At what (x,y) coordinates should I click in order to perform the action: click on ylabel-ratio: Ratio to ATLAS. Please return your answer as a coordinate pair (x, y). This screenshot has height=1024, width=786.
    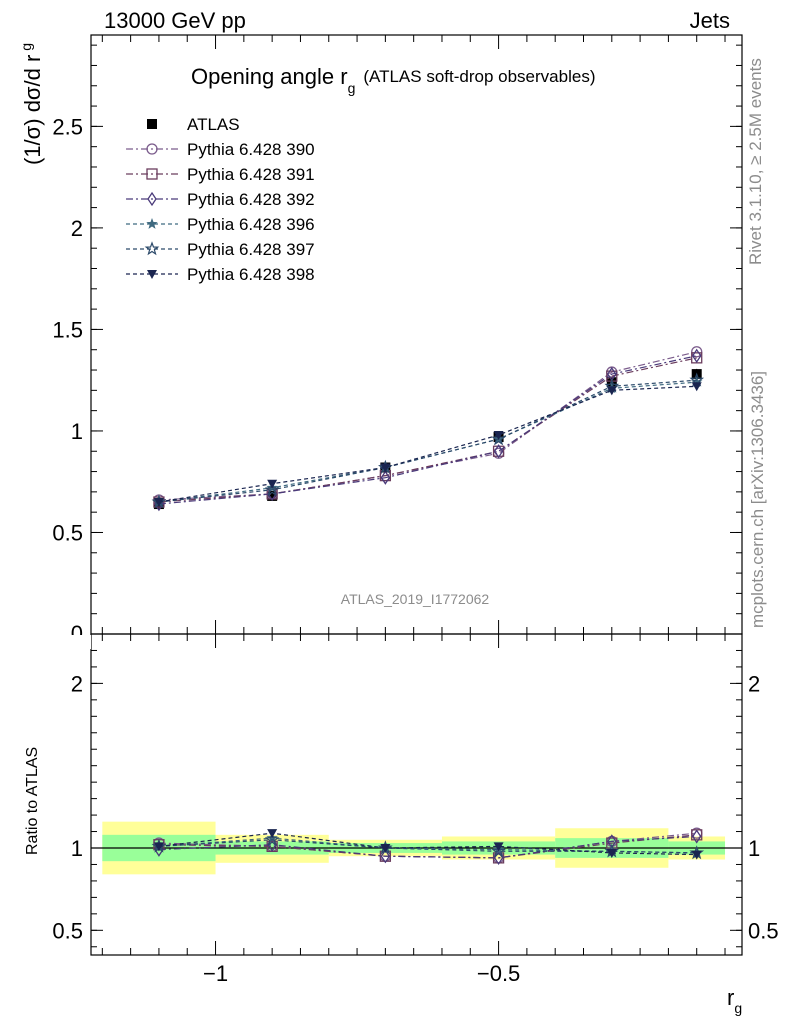
    Looking at the image, I should click on (32, 801).